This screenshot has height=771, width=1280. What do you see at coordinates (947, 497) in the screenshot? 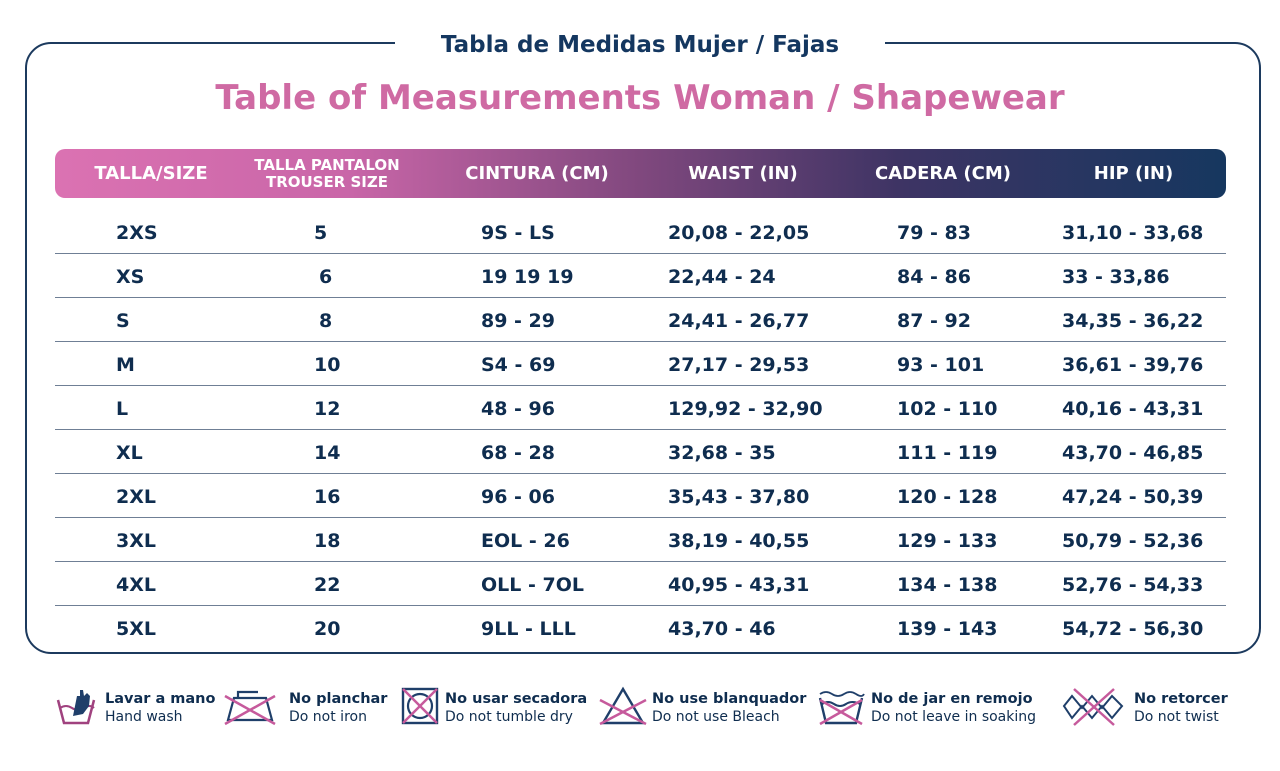
I see `cell-hip-cm: 120 - 128` at bounding box center [947, 497].